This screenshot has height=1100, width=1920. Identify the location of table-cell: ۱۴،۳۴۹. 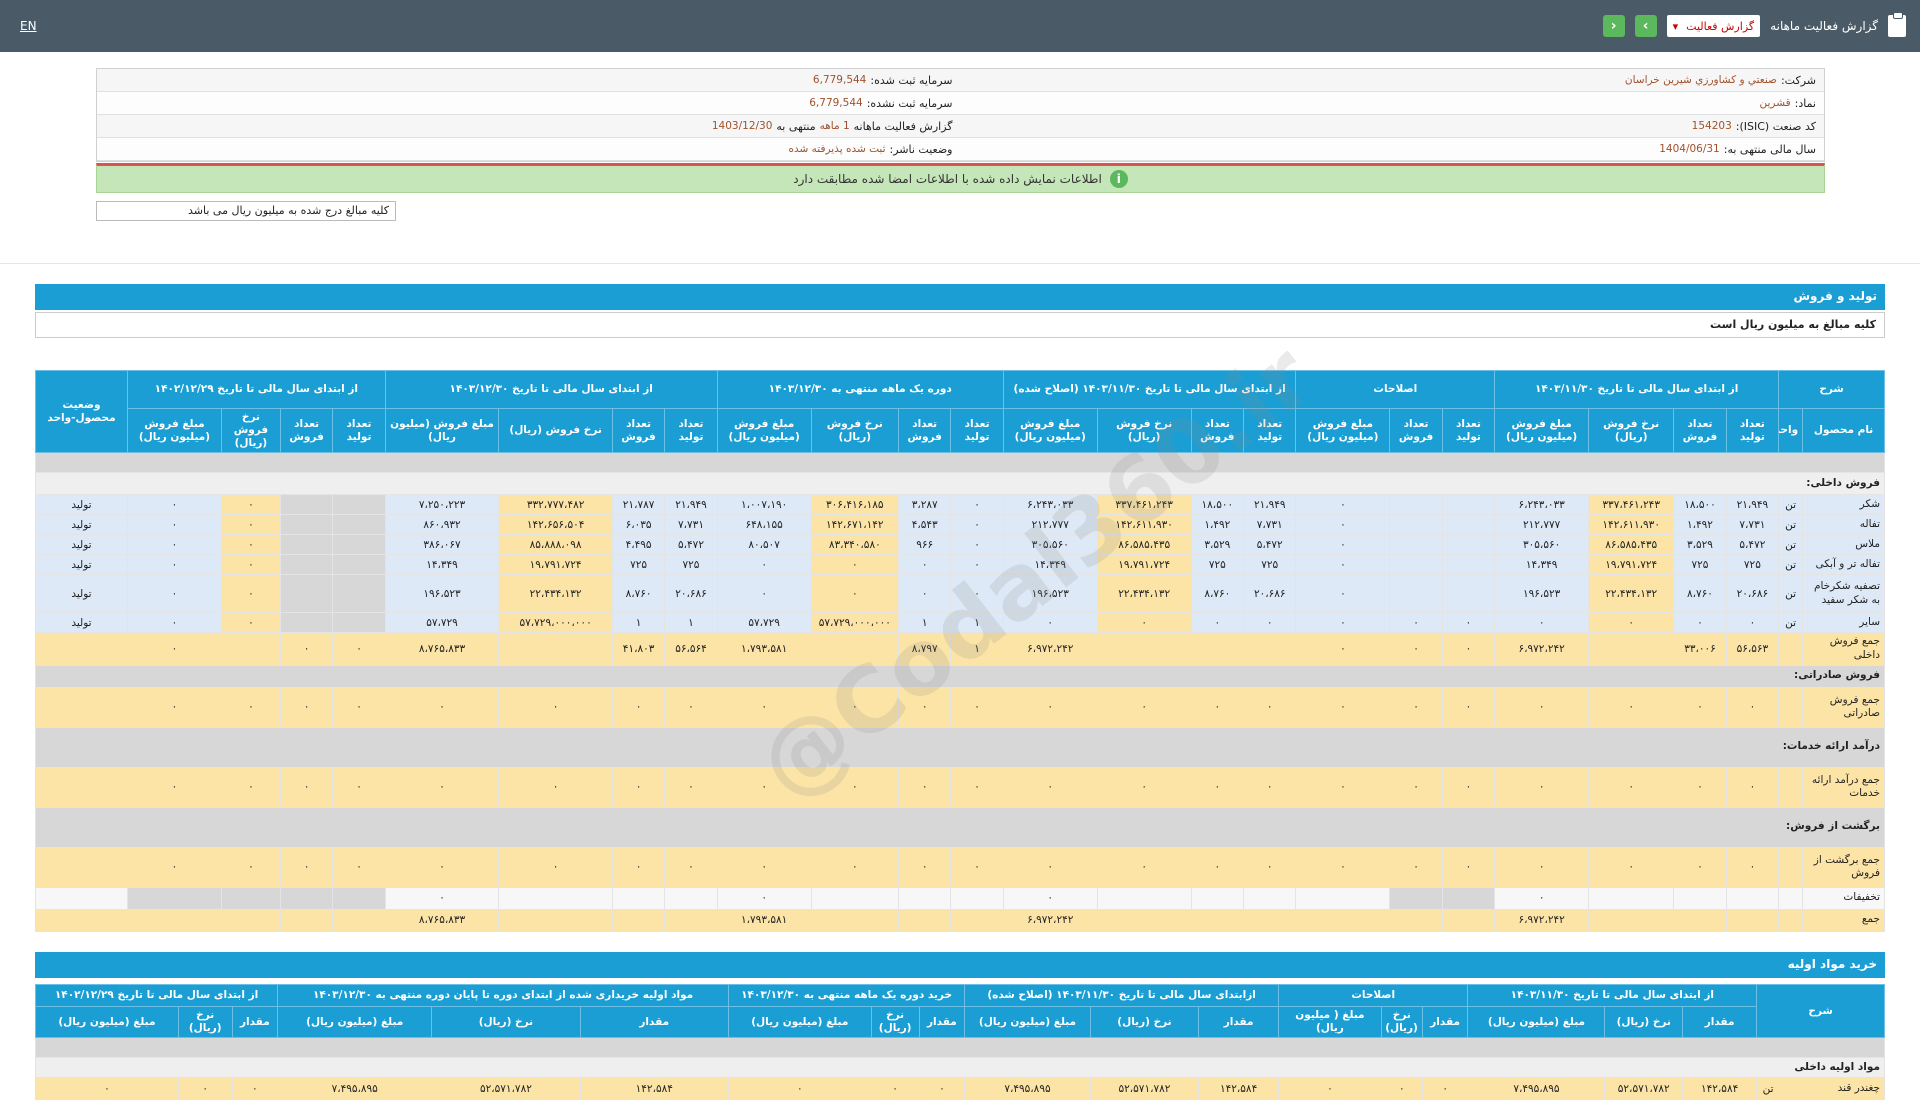
(442, 565).